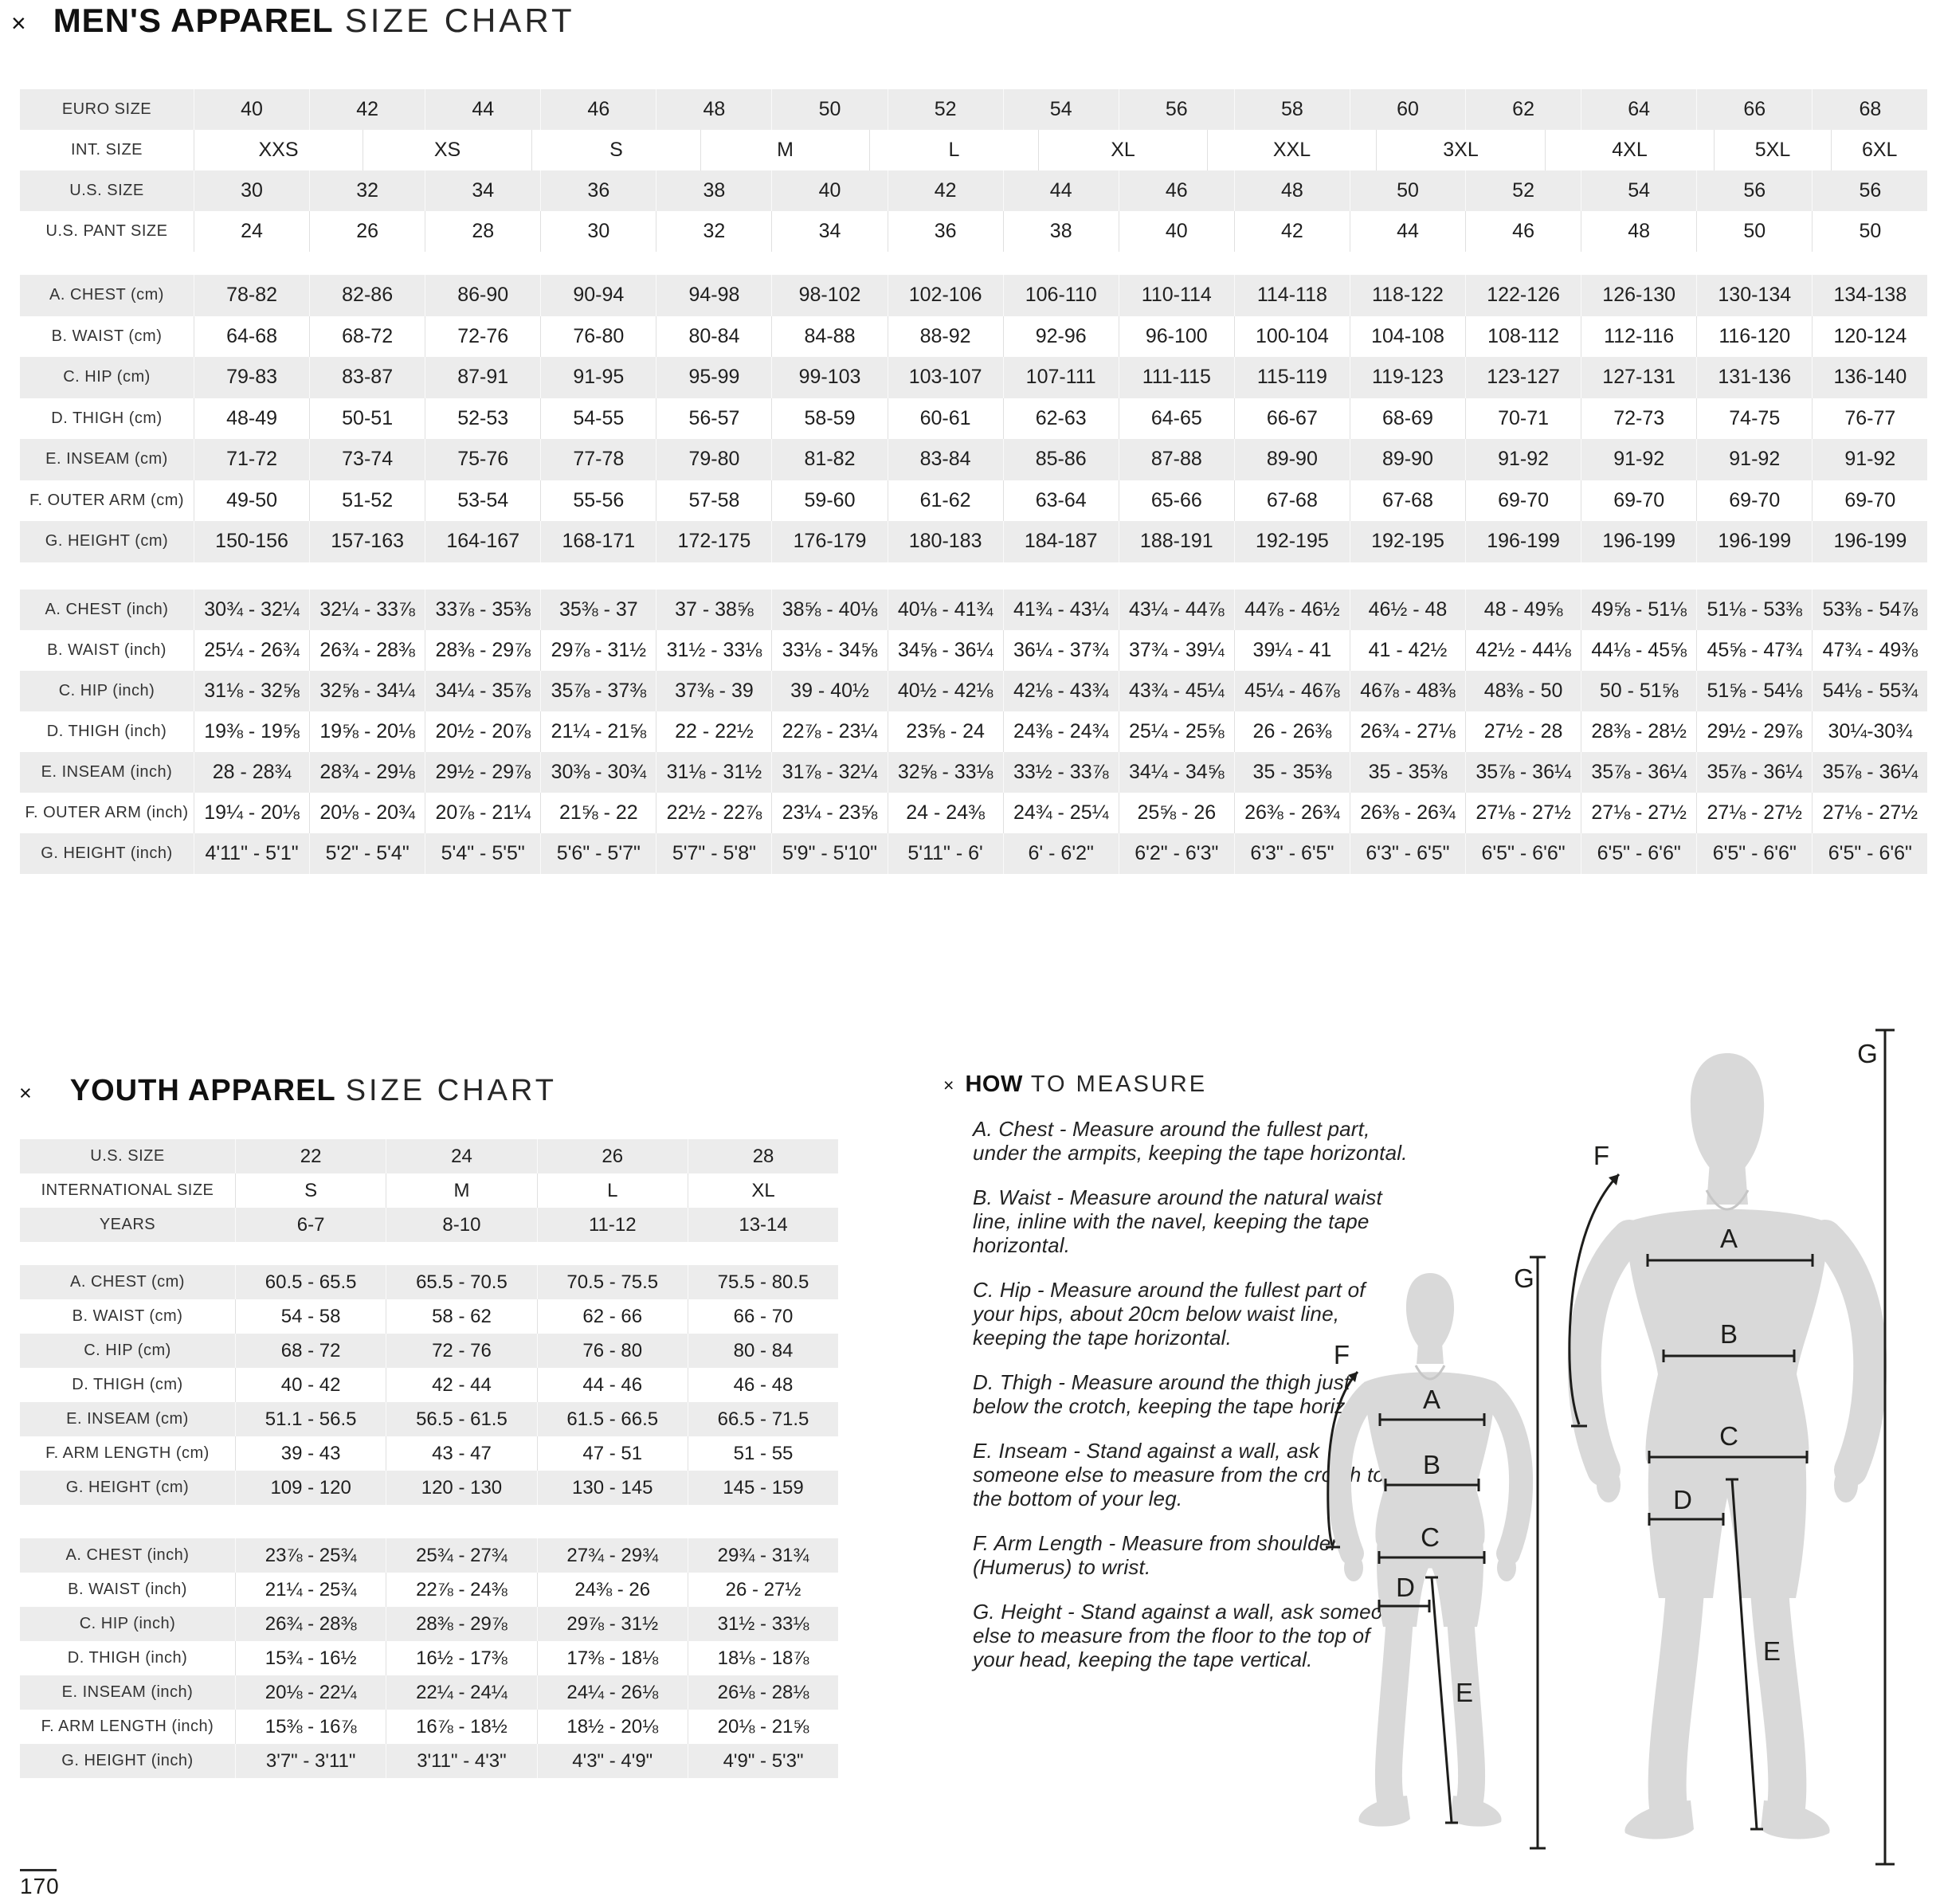  What do you see at coordinates (310, 1727) in the screenshot?
I see `size-cell: 15⅜ - 16⅞` at bounding box center [310, 1727].